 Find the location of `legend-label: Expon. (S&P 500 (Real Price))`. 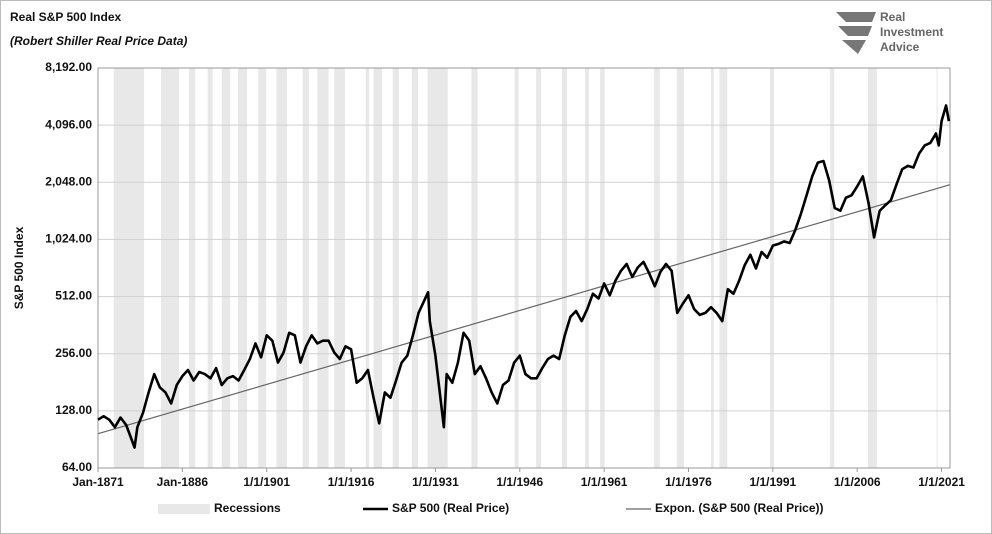

legend-label: Expon. (S&P 500 (Real Price)) is located at coordinates (739, 508).